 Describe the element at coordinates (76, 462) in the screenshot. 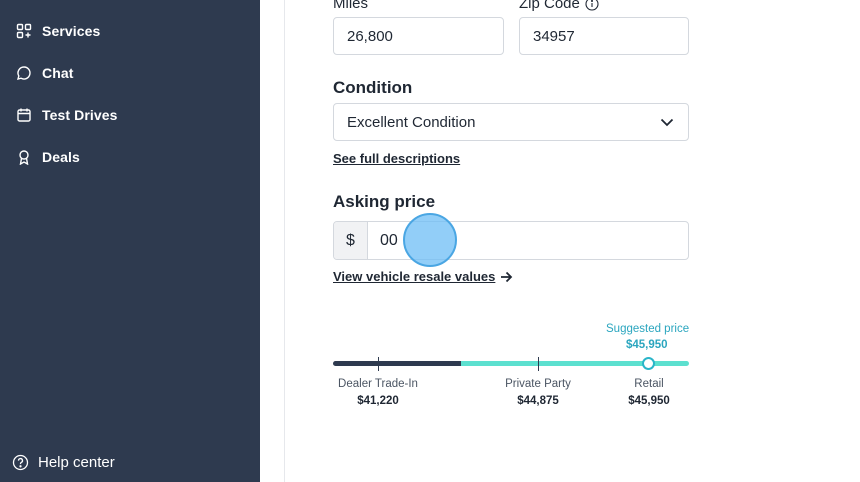

I see `help-center-label: Help center` at that location.